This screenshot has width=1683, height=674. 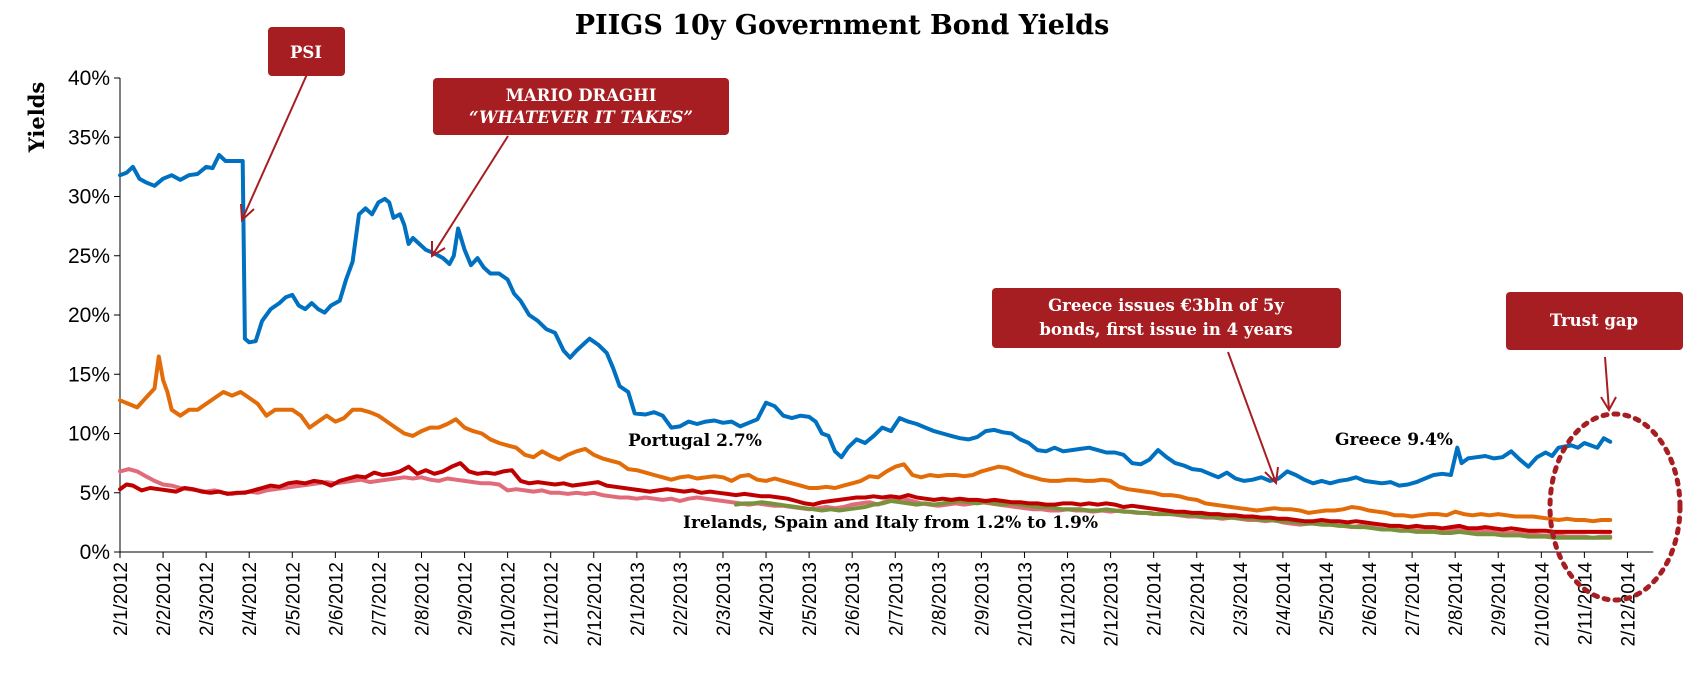 I want to click on x-tick-label: 2/3/2014, so click(x=1241, y=599).